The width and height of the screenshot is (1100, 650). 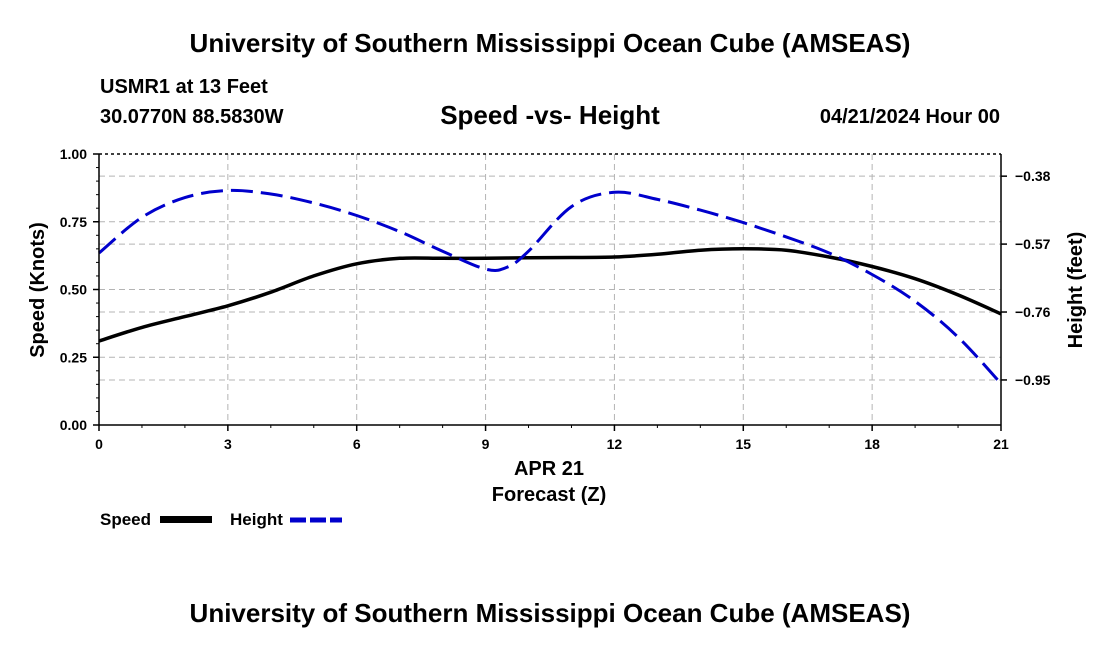 What do you see at coordinates (316, 520) in the screenshot?
I see `legend-height-swatch` at bounding box center [316, 520].